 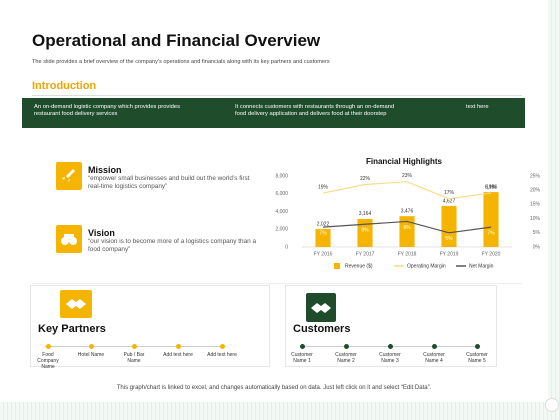 I want to click on data-label: 5%, so click(x=449, y=239).